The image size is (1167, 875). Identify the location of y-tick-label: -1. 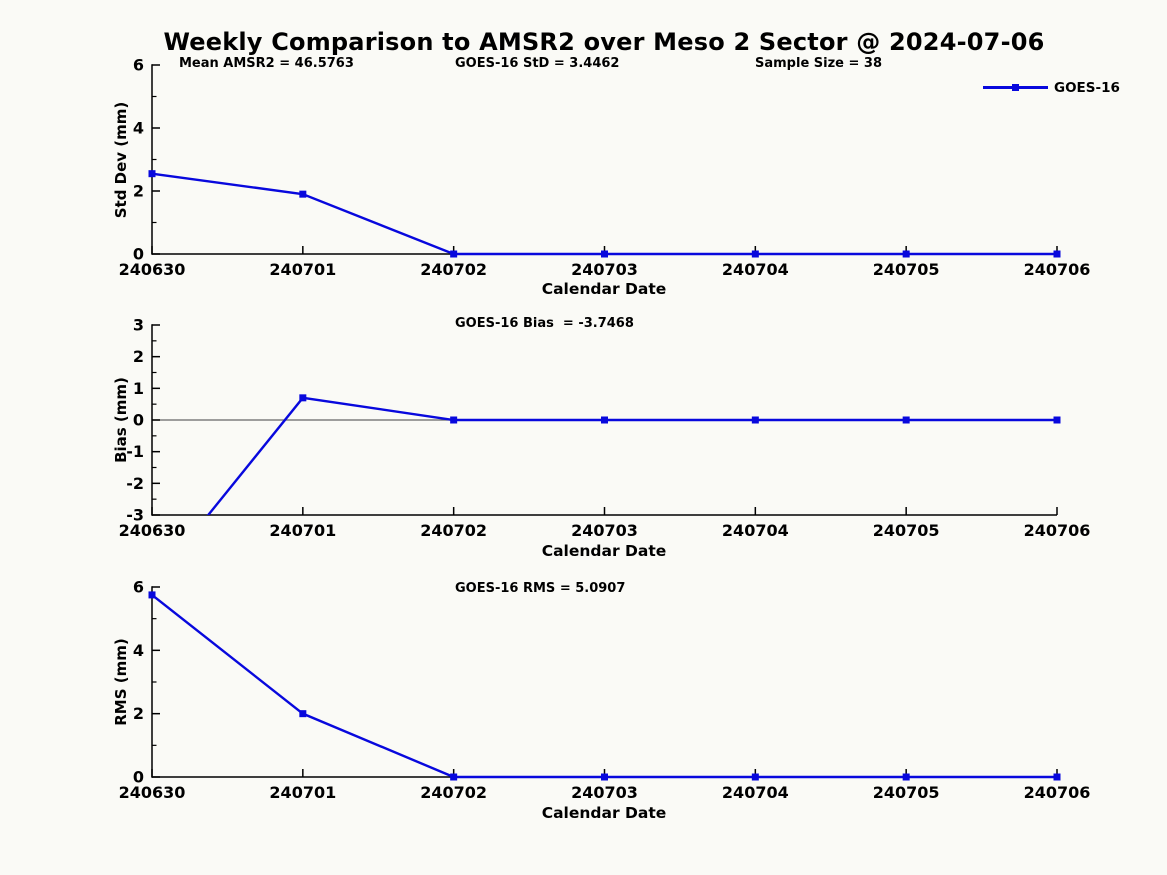
(135, 451).